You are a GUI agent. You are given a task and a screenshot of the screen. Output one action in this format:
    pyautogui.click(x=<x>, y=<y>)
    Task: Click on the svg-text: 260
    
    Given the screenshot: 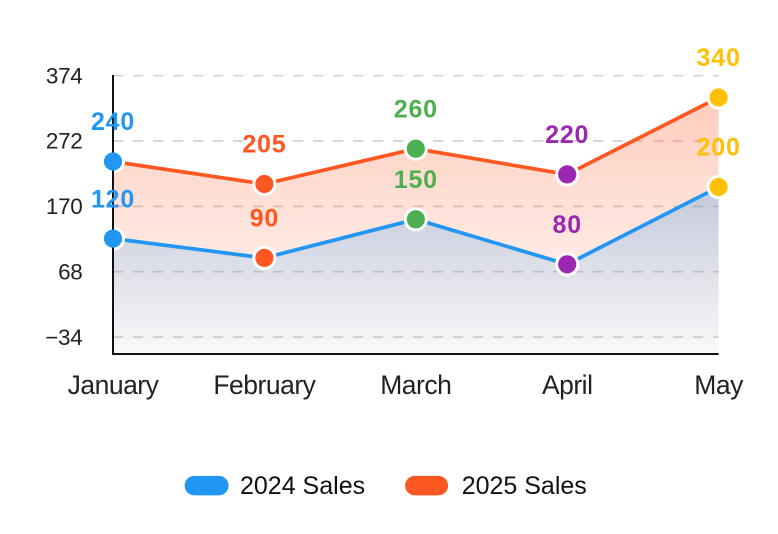 What is the action you would take?
    pyautogui.click(x=416, y=109)
    